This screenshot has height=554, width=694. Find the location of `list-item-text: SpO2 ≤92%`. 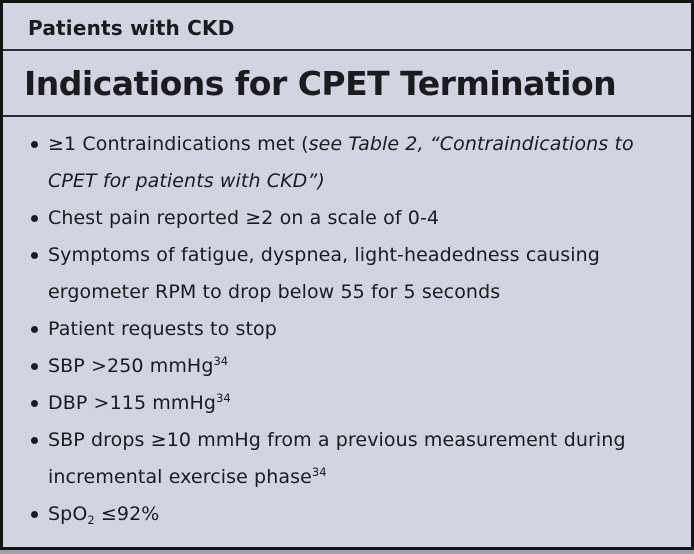

list-item-text: SpO2 ≤92% is located at coordinates (104, 515).